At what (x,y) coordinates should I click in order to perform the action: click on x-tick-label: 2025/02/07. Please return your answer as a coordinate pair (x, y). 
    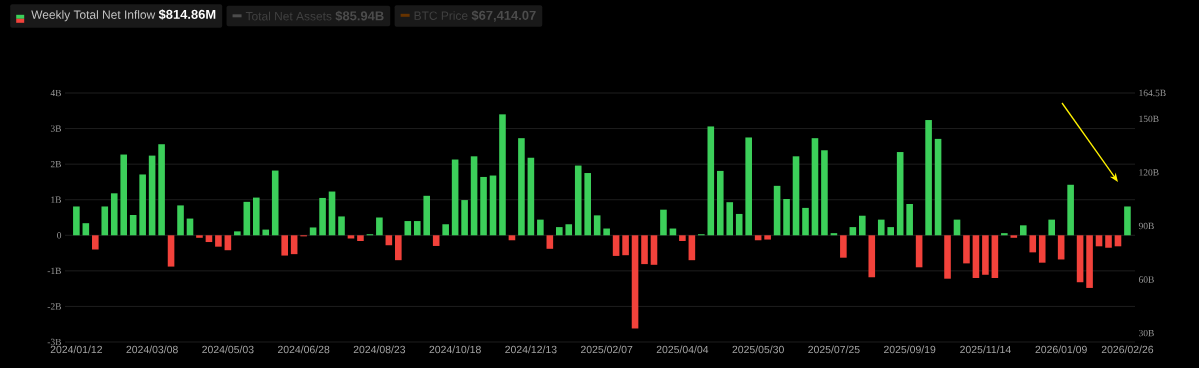
    Looking at the image, I should click on (606, 349).